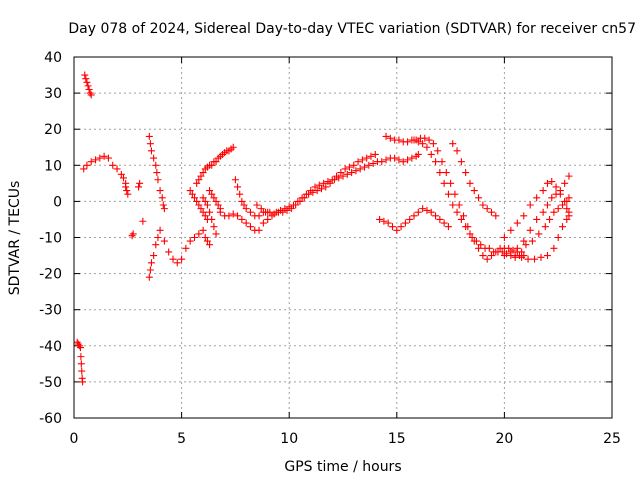 The width and height of the screenshot is (640, 480). What do you see at coordinates (74, 439) in the screenshot?
I see `x-tick-label: 0` at bounding box center [74, 439].